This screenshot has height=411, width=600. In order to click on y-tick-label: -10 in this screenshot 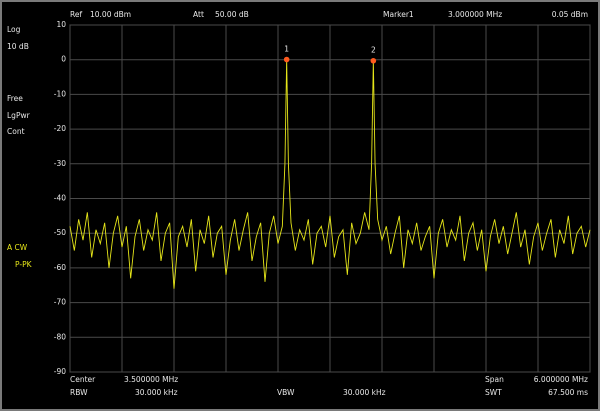, I will do `click(60, 93)`.